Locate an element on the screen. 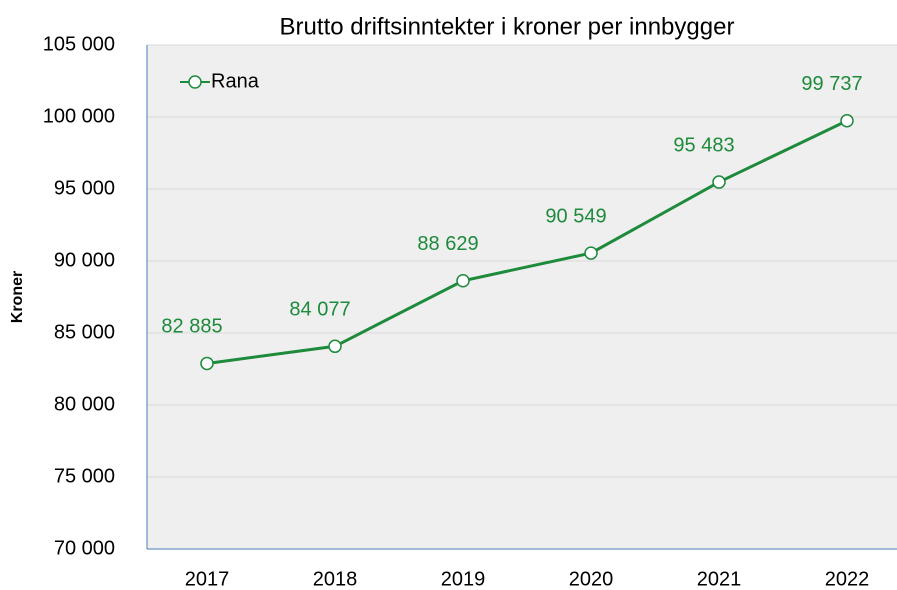 The image size is (897, 590). y-tick-label: 70 000 is located at coordinates (84, 548).